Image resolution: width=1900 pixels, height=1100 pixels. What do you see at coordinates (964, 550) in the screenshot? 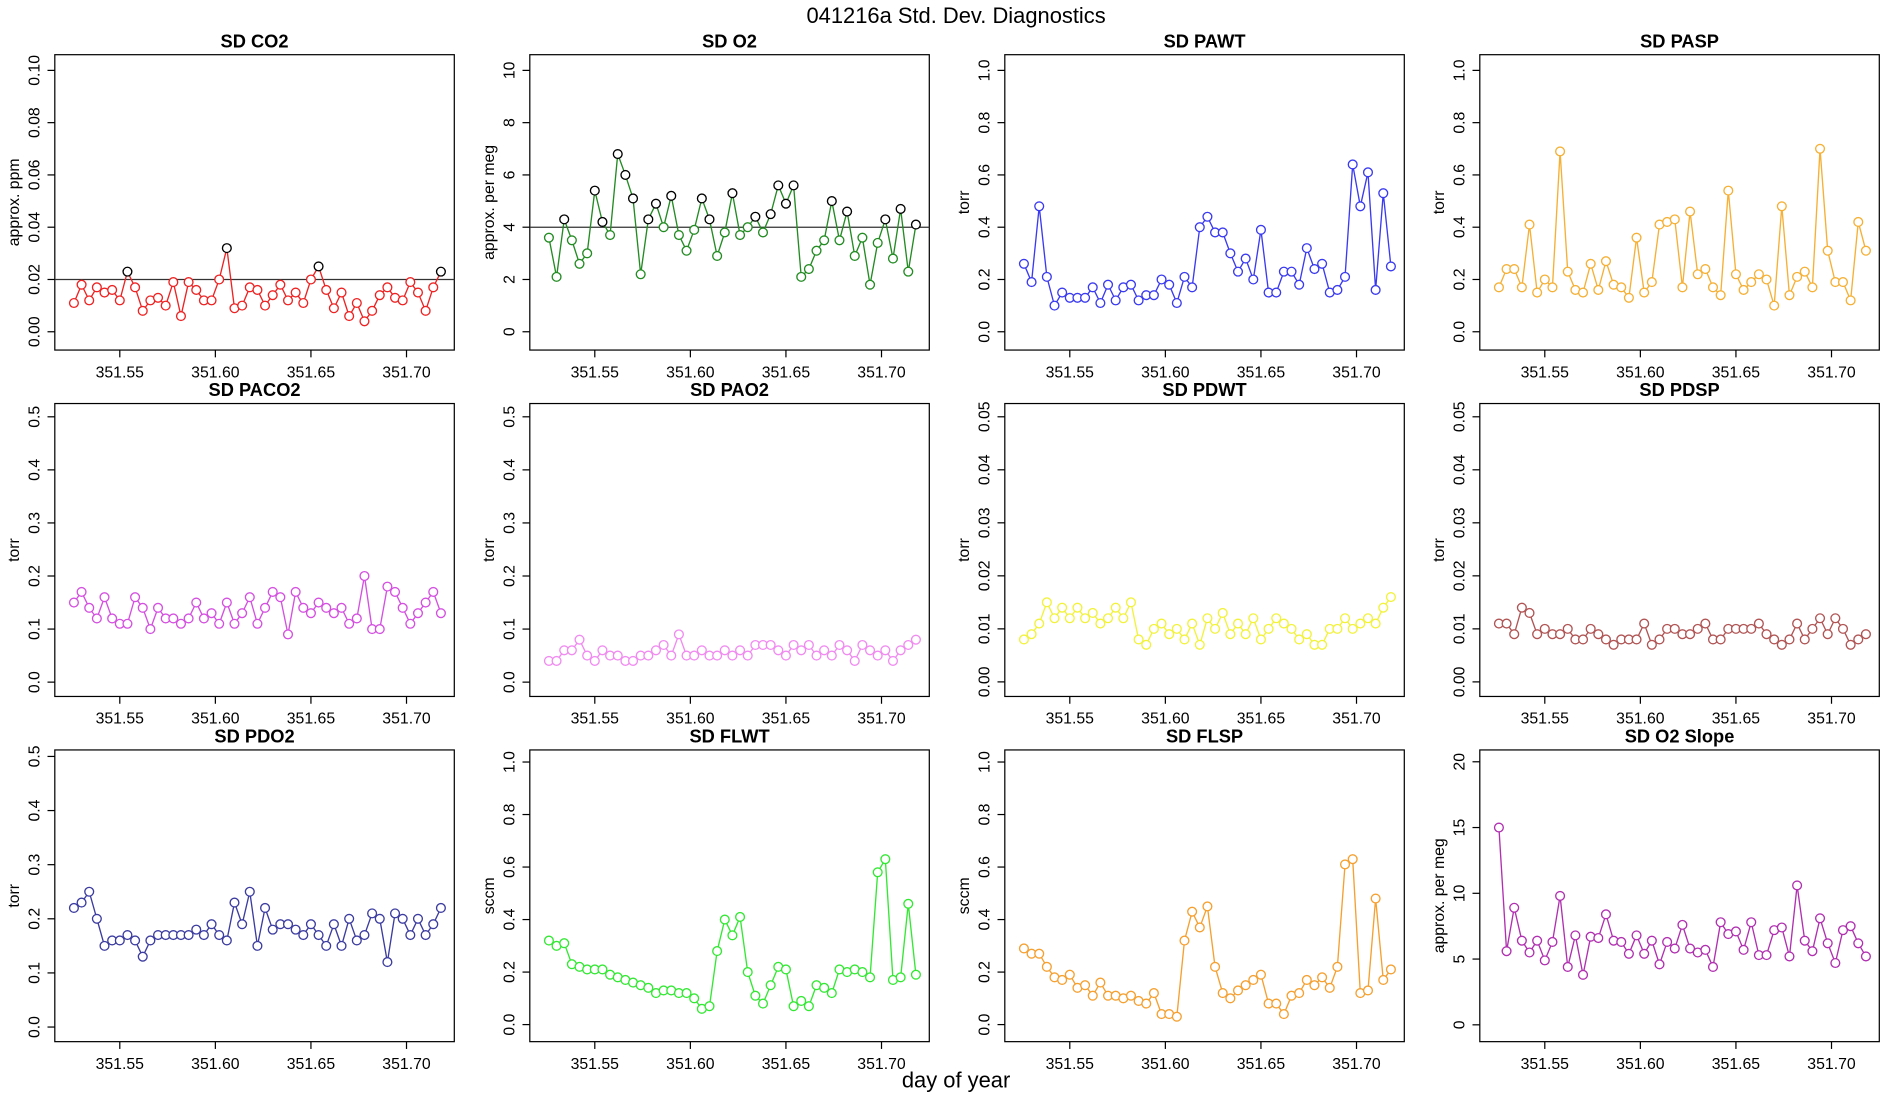
I see `y-axis-label: torr` at bounding box center [964, 550].